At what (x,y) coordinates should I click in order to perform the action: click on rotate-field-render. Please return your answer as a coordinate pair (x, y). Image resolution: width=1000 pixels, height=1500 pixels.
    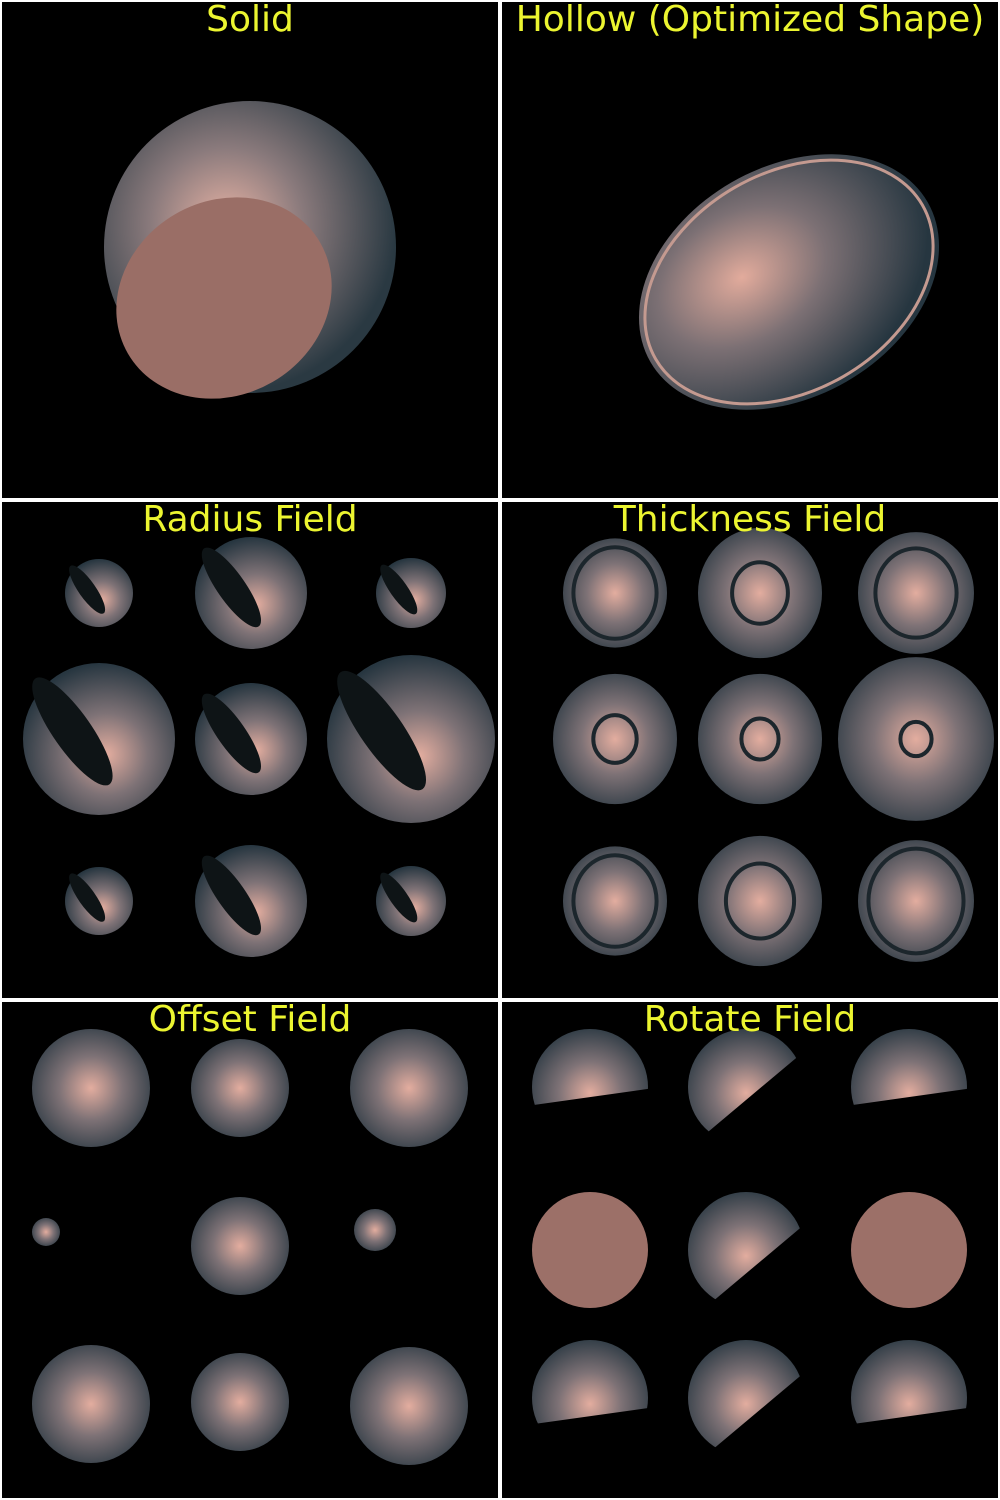
    Looking at the image, I should click on (755, 1263).